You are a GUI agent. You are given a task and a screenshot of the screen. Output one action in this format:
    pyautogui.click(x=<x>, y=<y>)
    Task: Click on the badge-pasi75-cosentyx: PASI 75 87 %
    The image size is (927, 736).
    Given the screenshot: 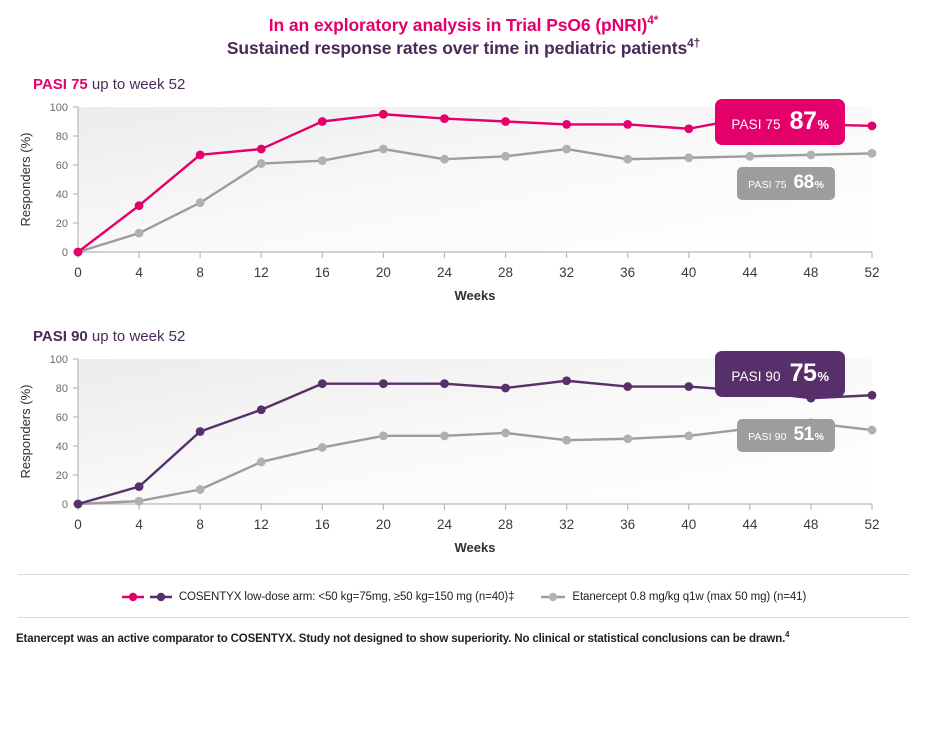 What is the action you would take?
    pyautogui.click(x=780, y=122)
    